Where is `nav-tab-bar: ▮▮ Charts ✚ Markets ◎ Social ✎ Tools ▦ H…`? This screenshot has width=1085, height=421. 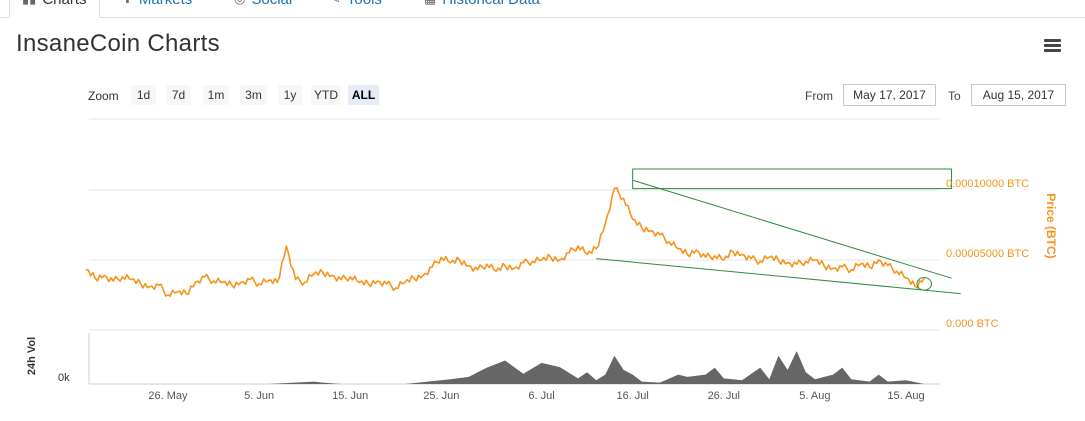 nav-tab-bar: ▮▮ Charts ✚ Markets ◎ Social ✎ Tools ▦ H… is located at coordinates (542, 9).